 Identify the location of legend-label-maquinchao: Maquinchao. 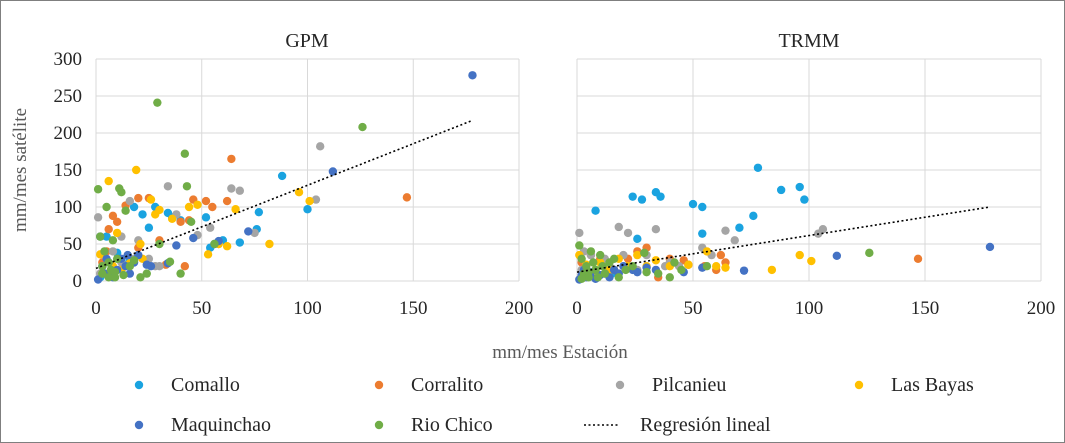
(221, 425).